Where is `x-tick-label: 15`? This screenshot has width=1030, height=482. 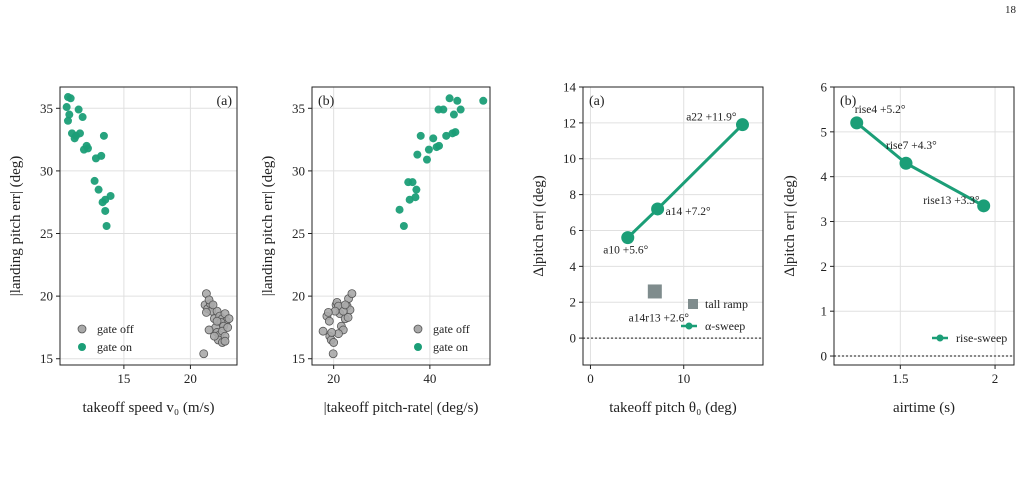
x-tick-label: 15 is located at coordinates (123, 378).